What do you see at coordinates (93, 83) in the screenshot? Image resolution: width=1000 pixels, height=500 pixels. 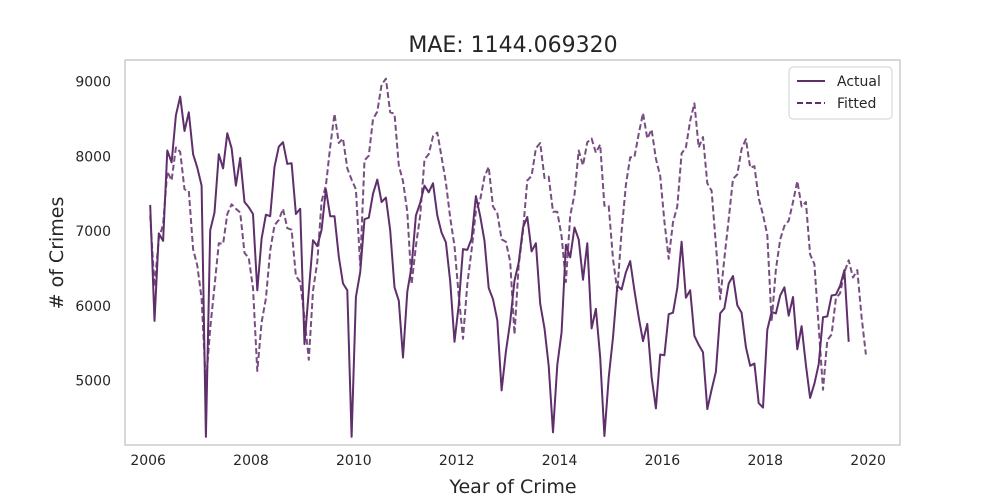 I see `y-tick-label: 9000` at bounding box center [93, 83].